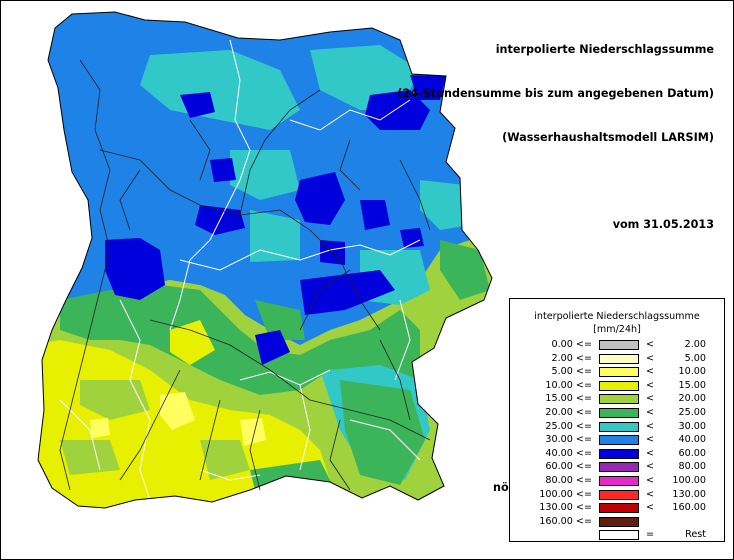 Image resolution: width=734 pixels, height=560 pixels. Describe the element at coordinates (565, 494) in the screenshot. I see `legend-lower-bound: 100.00 <=` at that location.